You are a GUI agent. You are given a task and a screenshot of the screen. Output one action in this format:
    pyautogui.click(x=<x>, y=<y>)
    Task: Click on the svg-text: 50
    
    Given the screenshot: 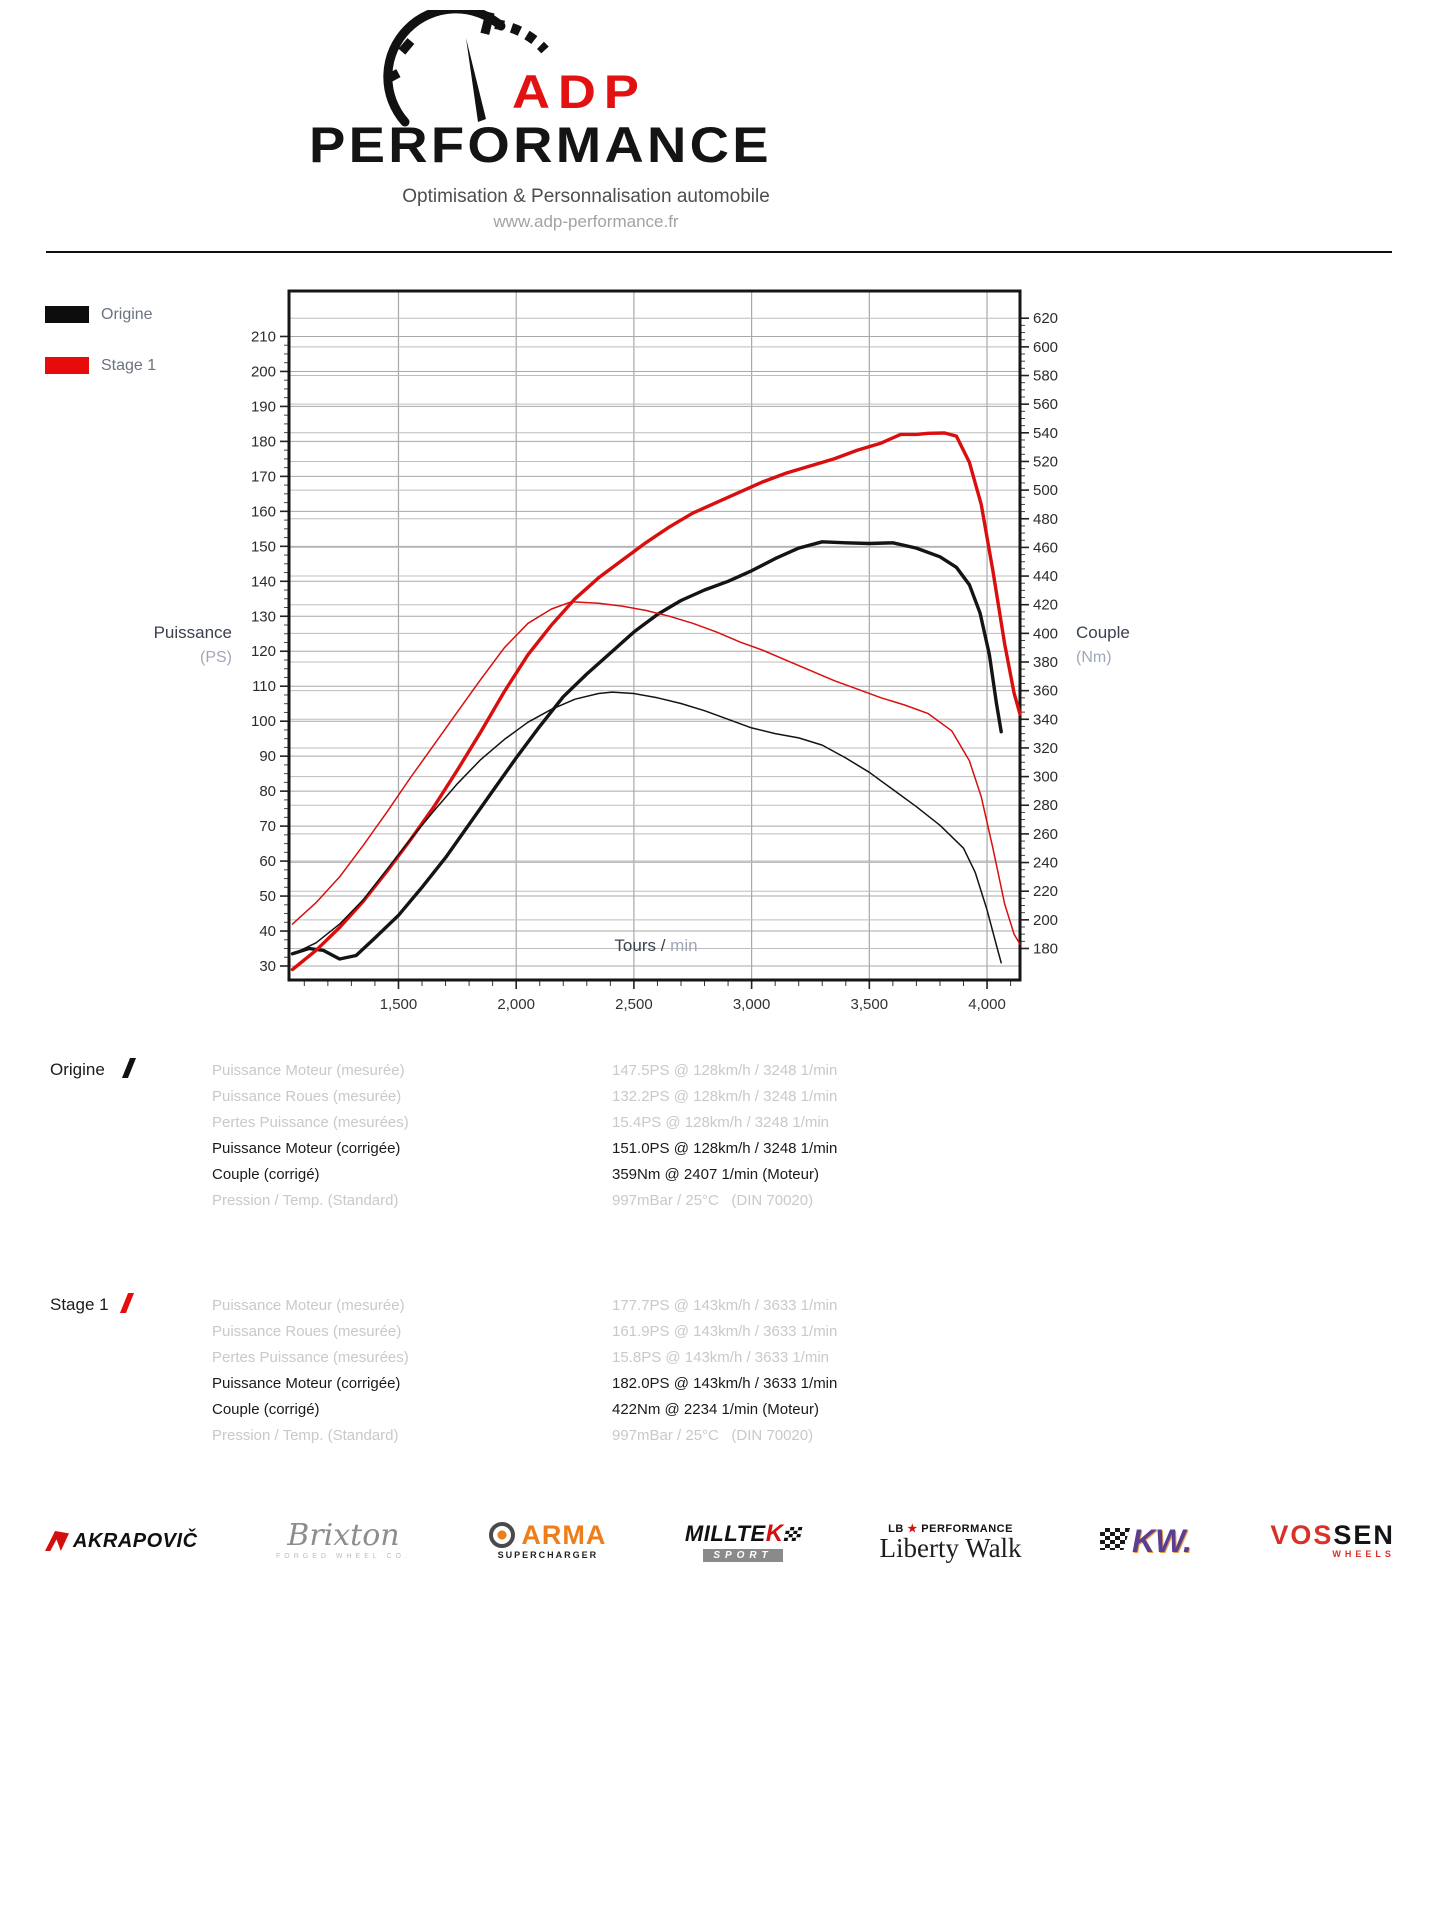 What is the action you would take?
    pyautogui.click(x=267, y=896)
    